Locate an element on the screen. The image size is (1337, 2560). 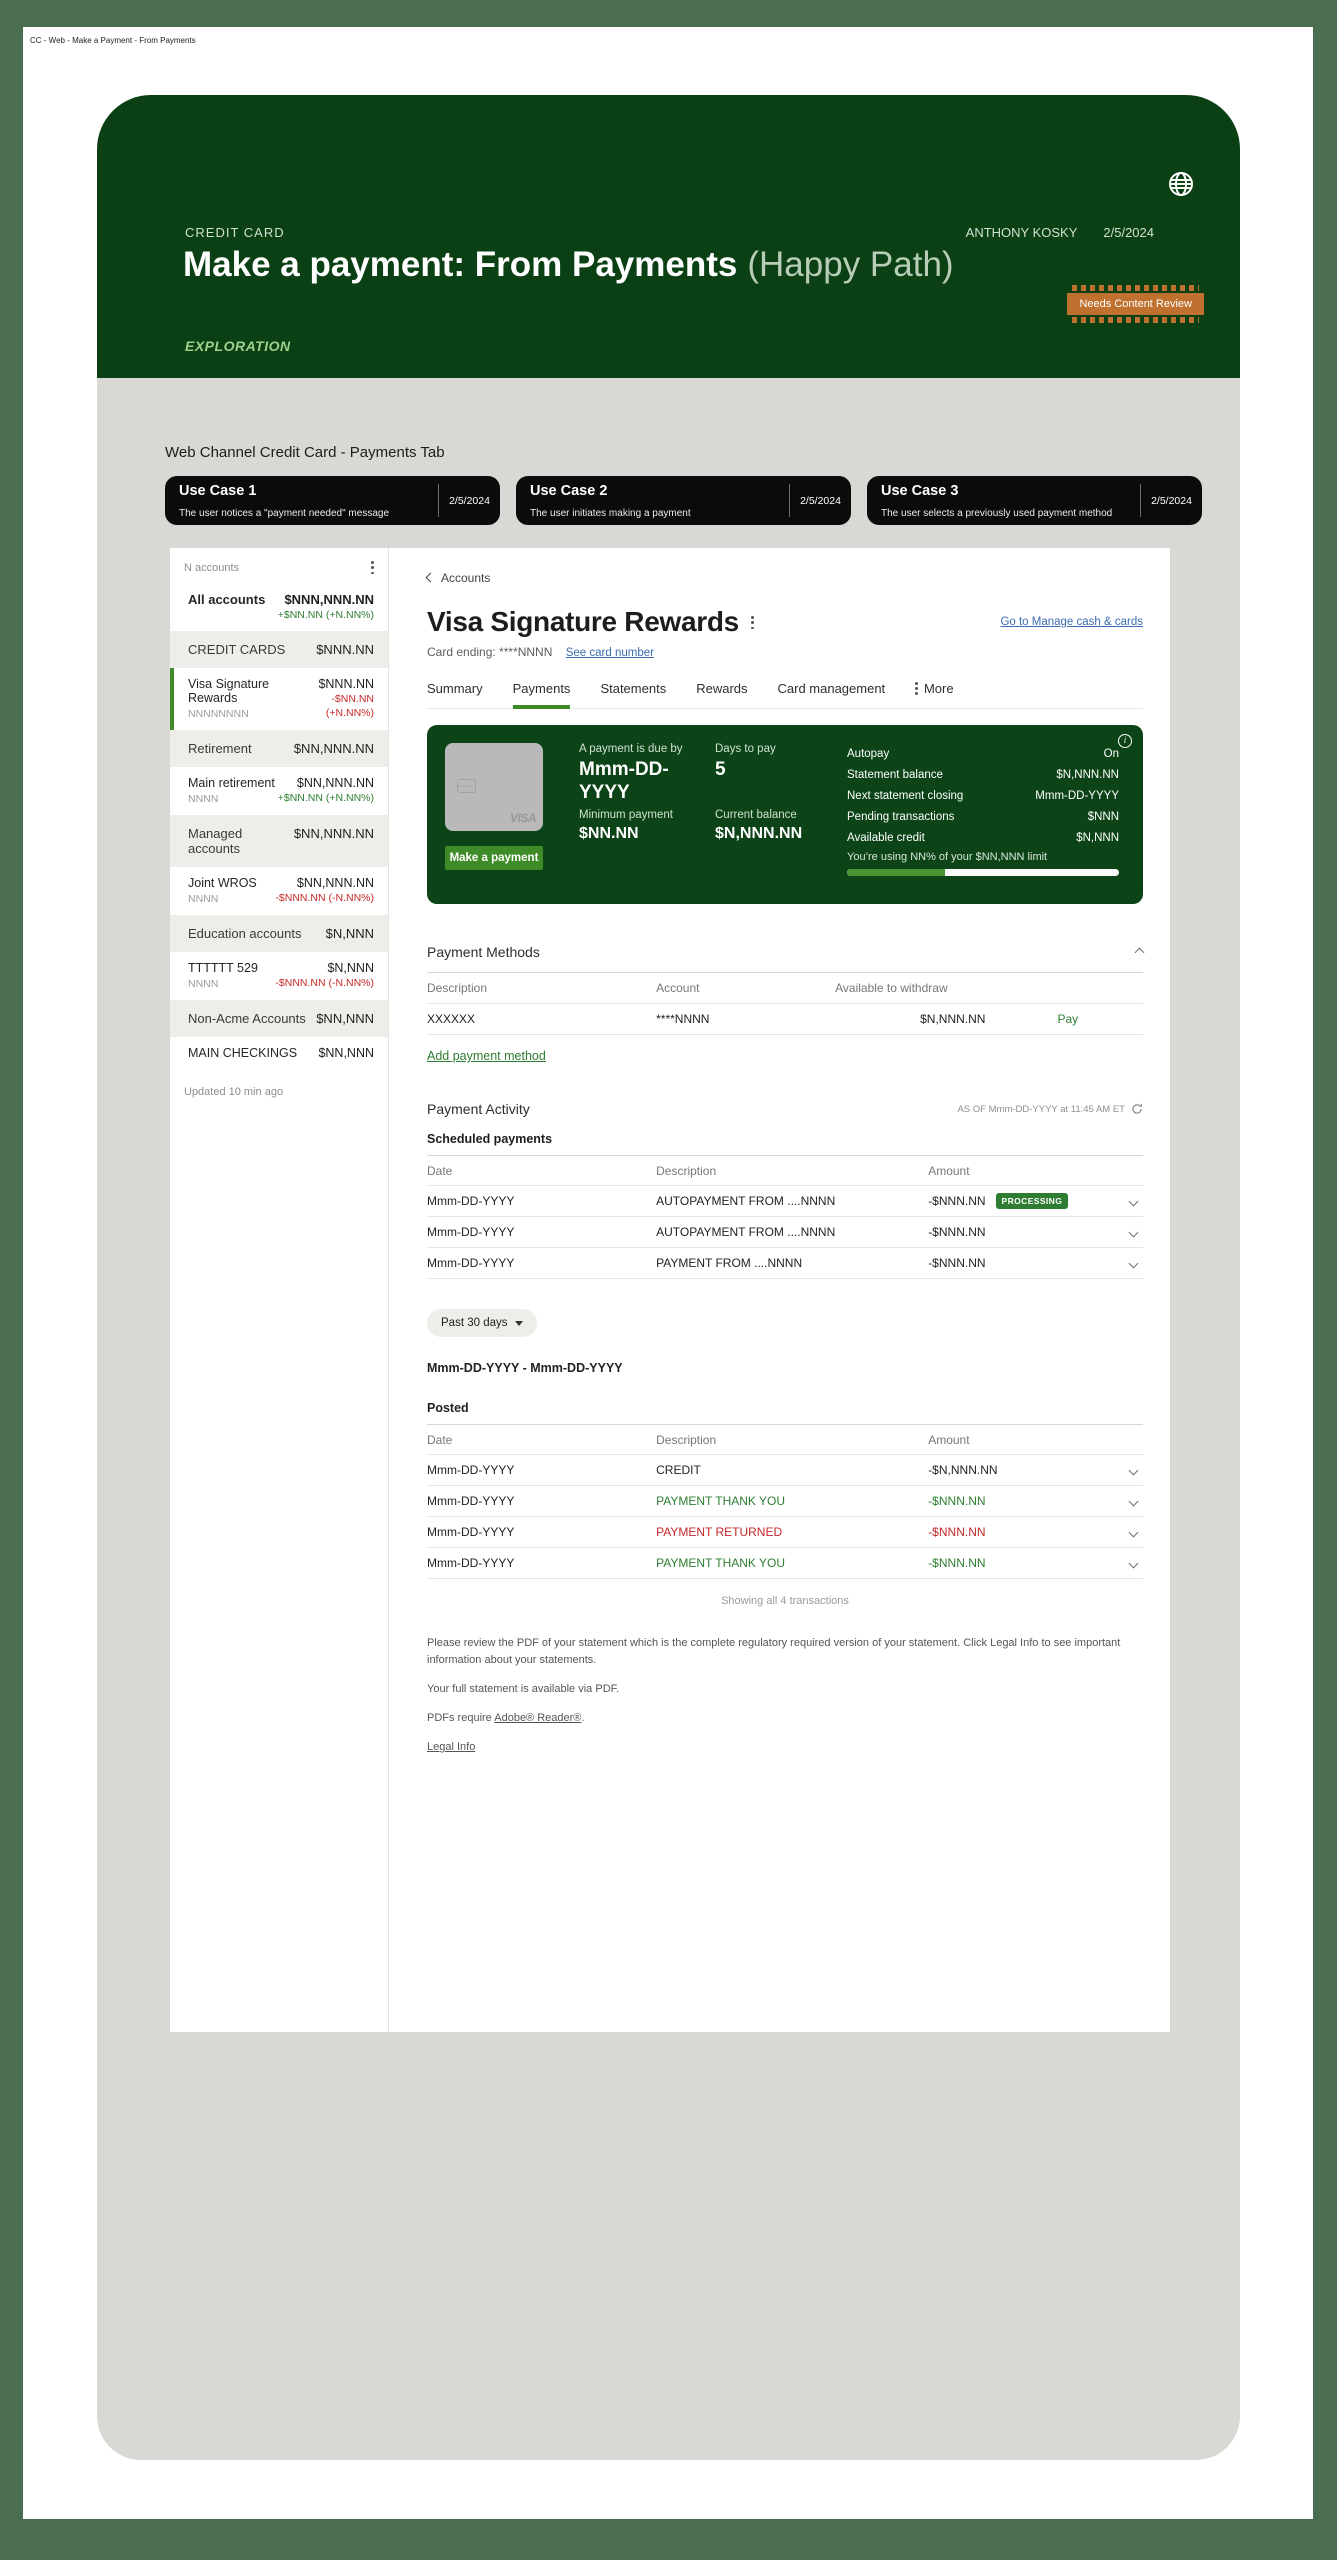
tab-rewards: Rewards is located at coordinates (722, 688).